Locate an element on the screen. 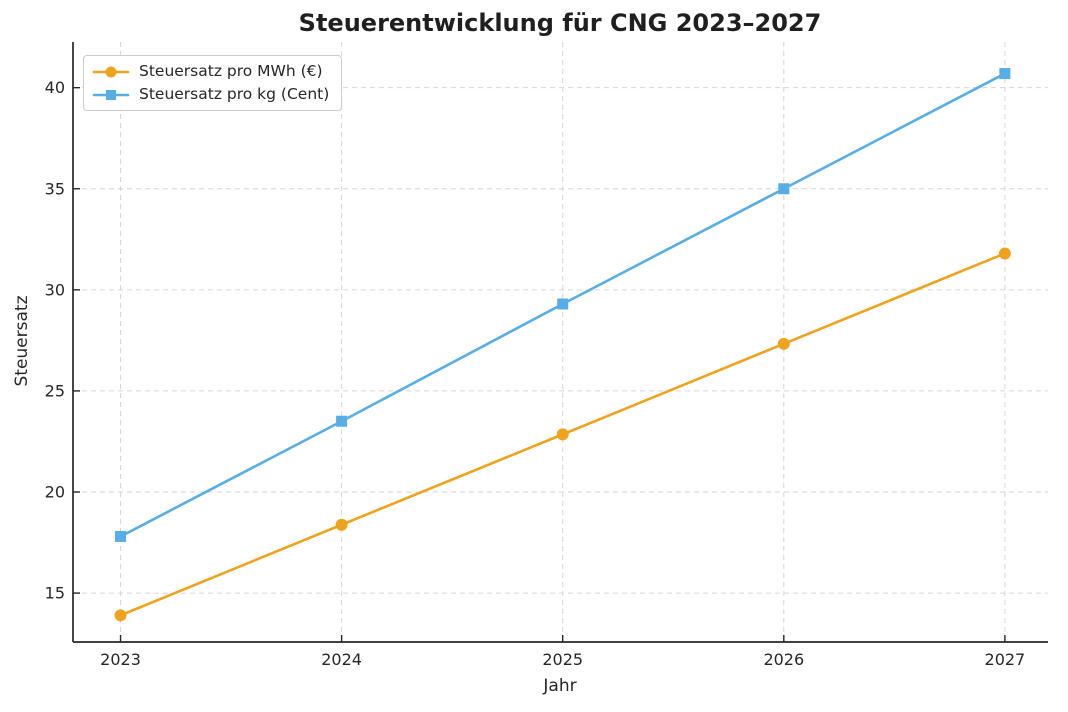 The width and height of the screenshot is (1068, 712). legend-item-mwh: Steuersatz pro MWh (€) is located at coordinates (210, 71).